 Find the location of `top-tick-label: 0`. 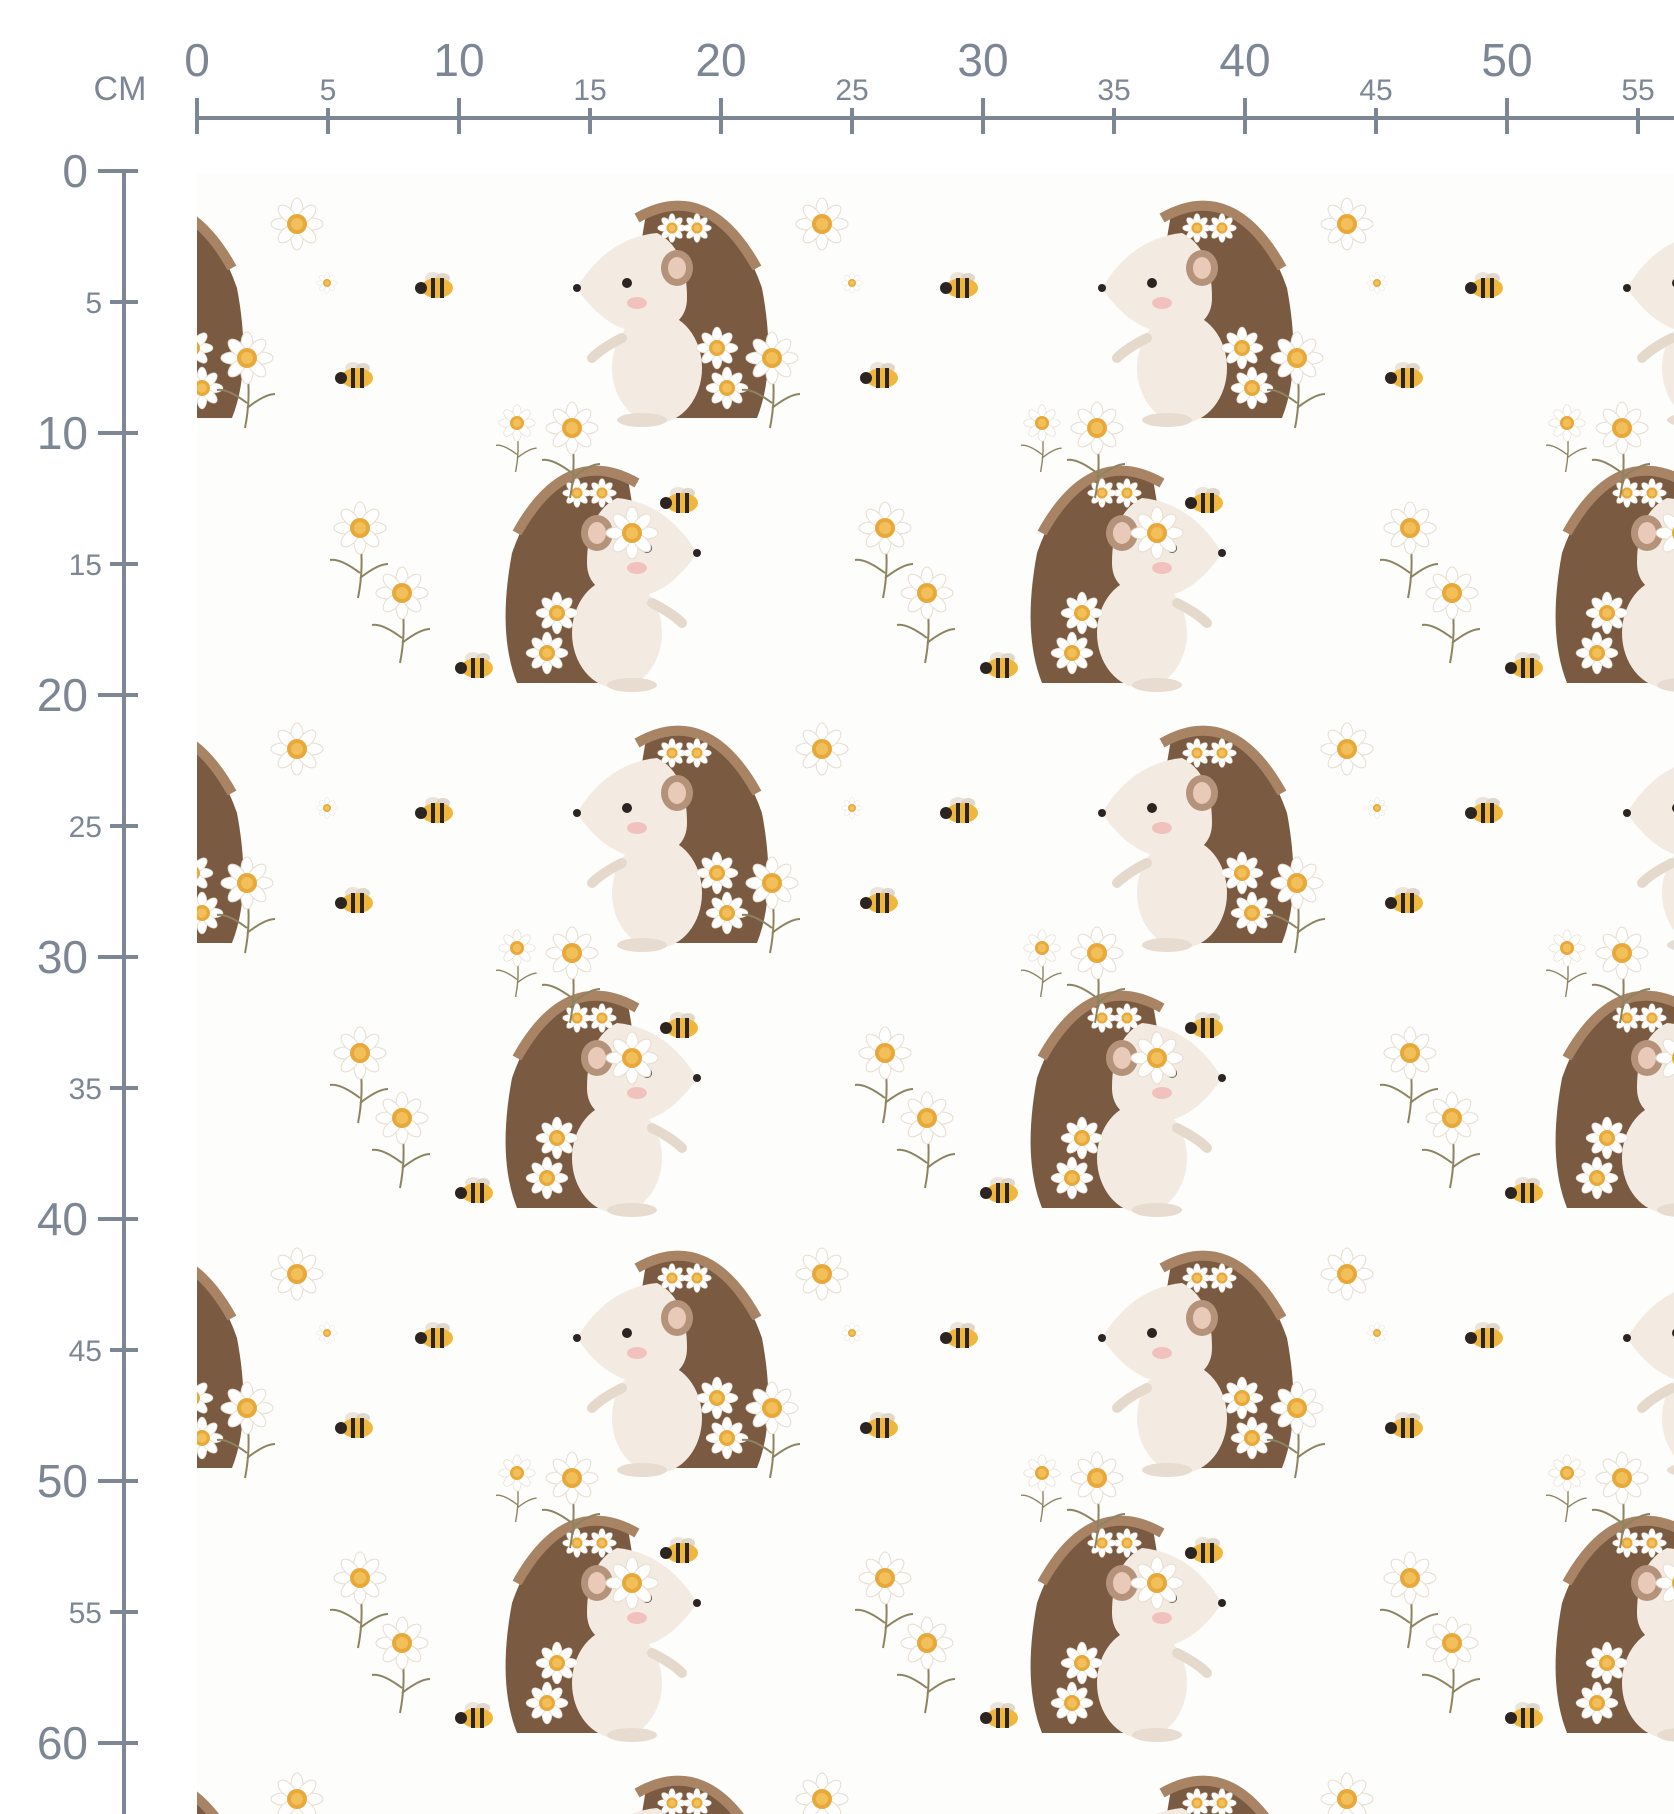

top-tick-label: 0 is located at coordinates (197, 60).